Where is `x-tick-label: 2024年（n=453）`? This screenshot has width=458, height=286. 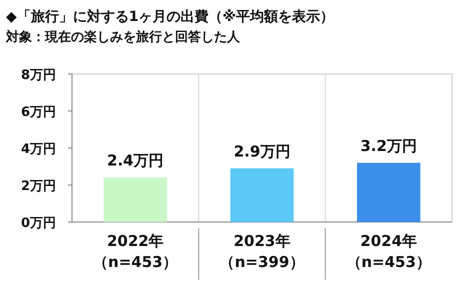
x-tick-label: 2024年（n=453） is located at coordinates (388, 251).